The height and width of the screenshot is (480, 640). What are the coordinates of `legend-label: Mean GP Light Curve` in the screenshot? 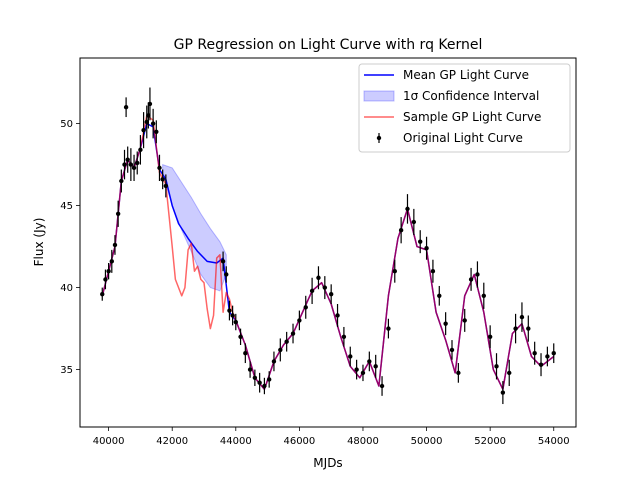 It's located at (466, 75).